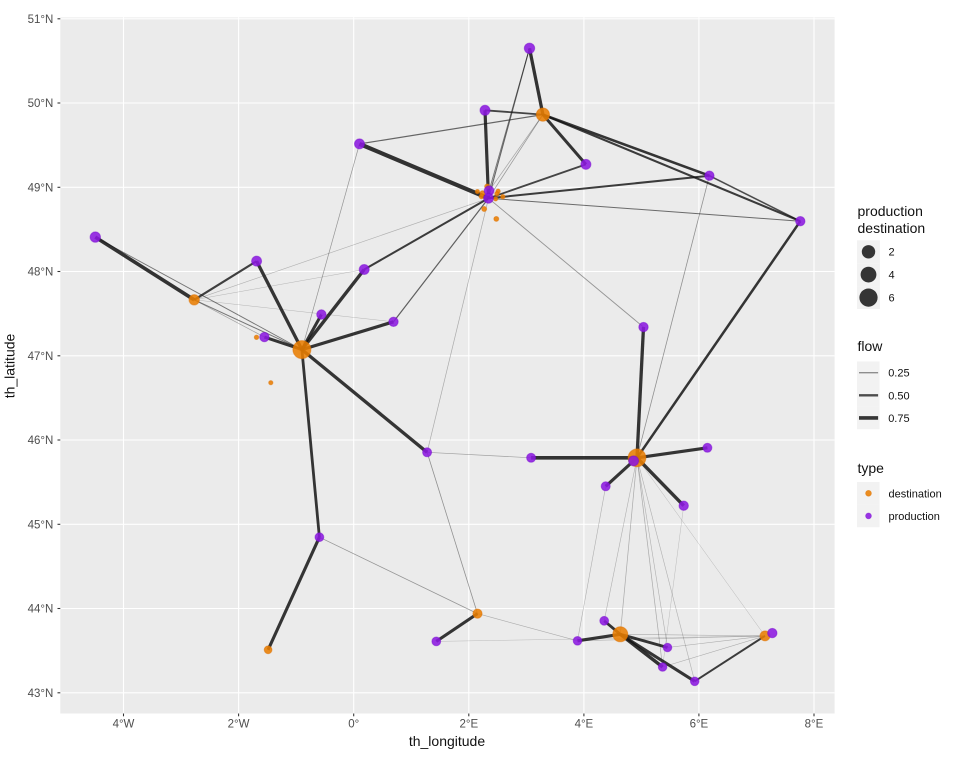 The image size is (960, 773). Describe the element at coordinates (892, 276) in the screenshot. I see `svg-text: 4` at that location.